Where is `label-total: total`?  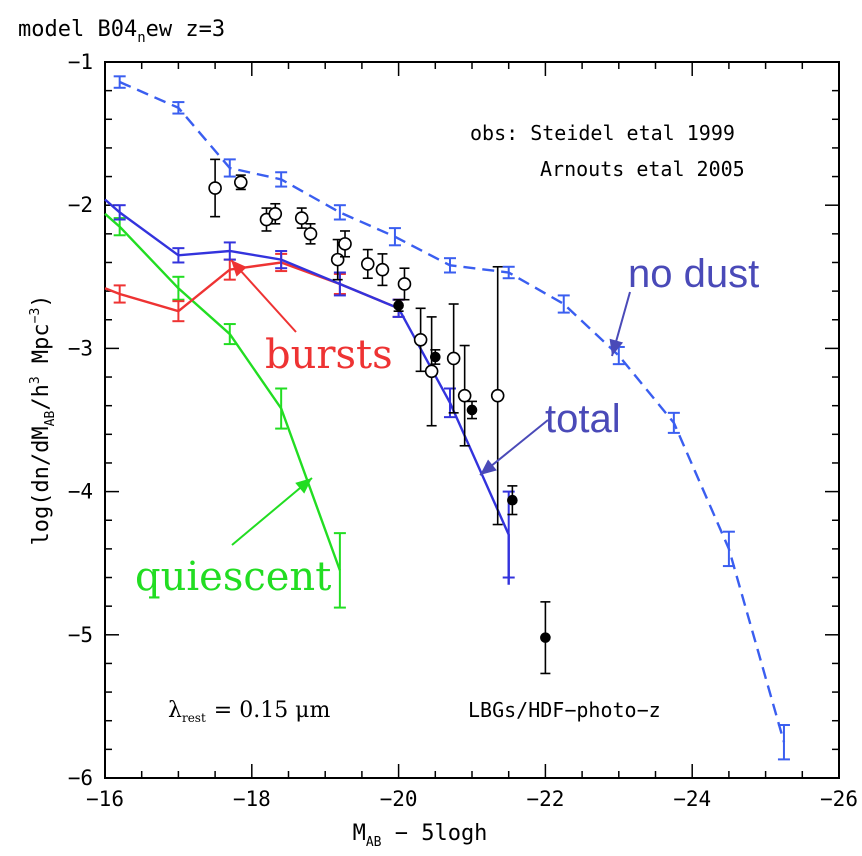 label-total: total is located at coordinates (583, 419).